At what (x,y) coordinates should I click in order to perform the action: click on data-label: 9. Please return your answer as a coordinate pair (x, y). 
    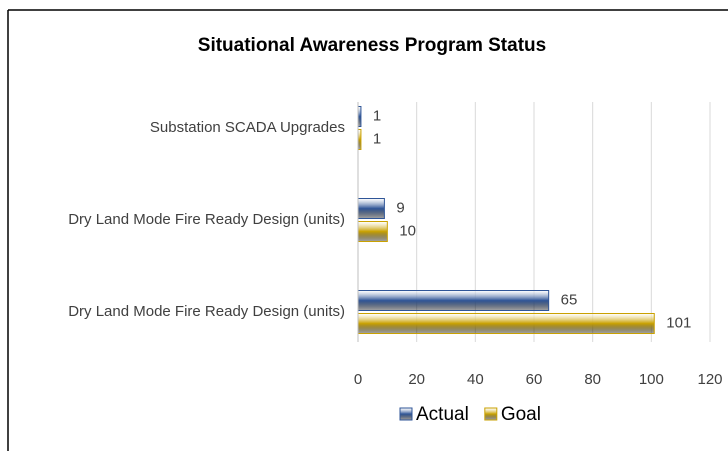
    Looking at the image, I should click on (400, 207).